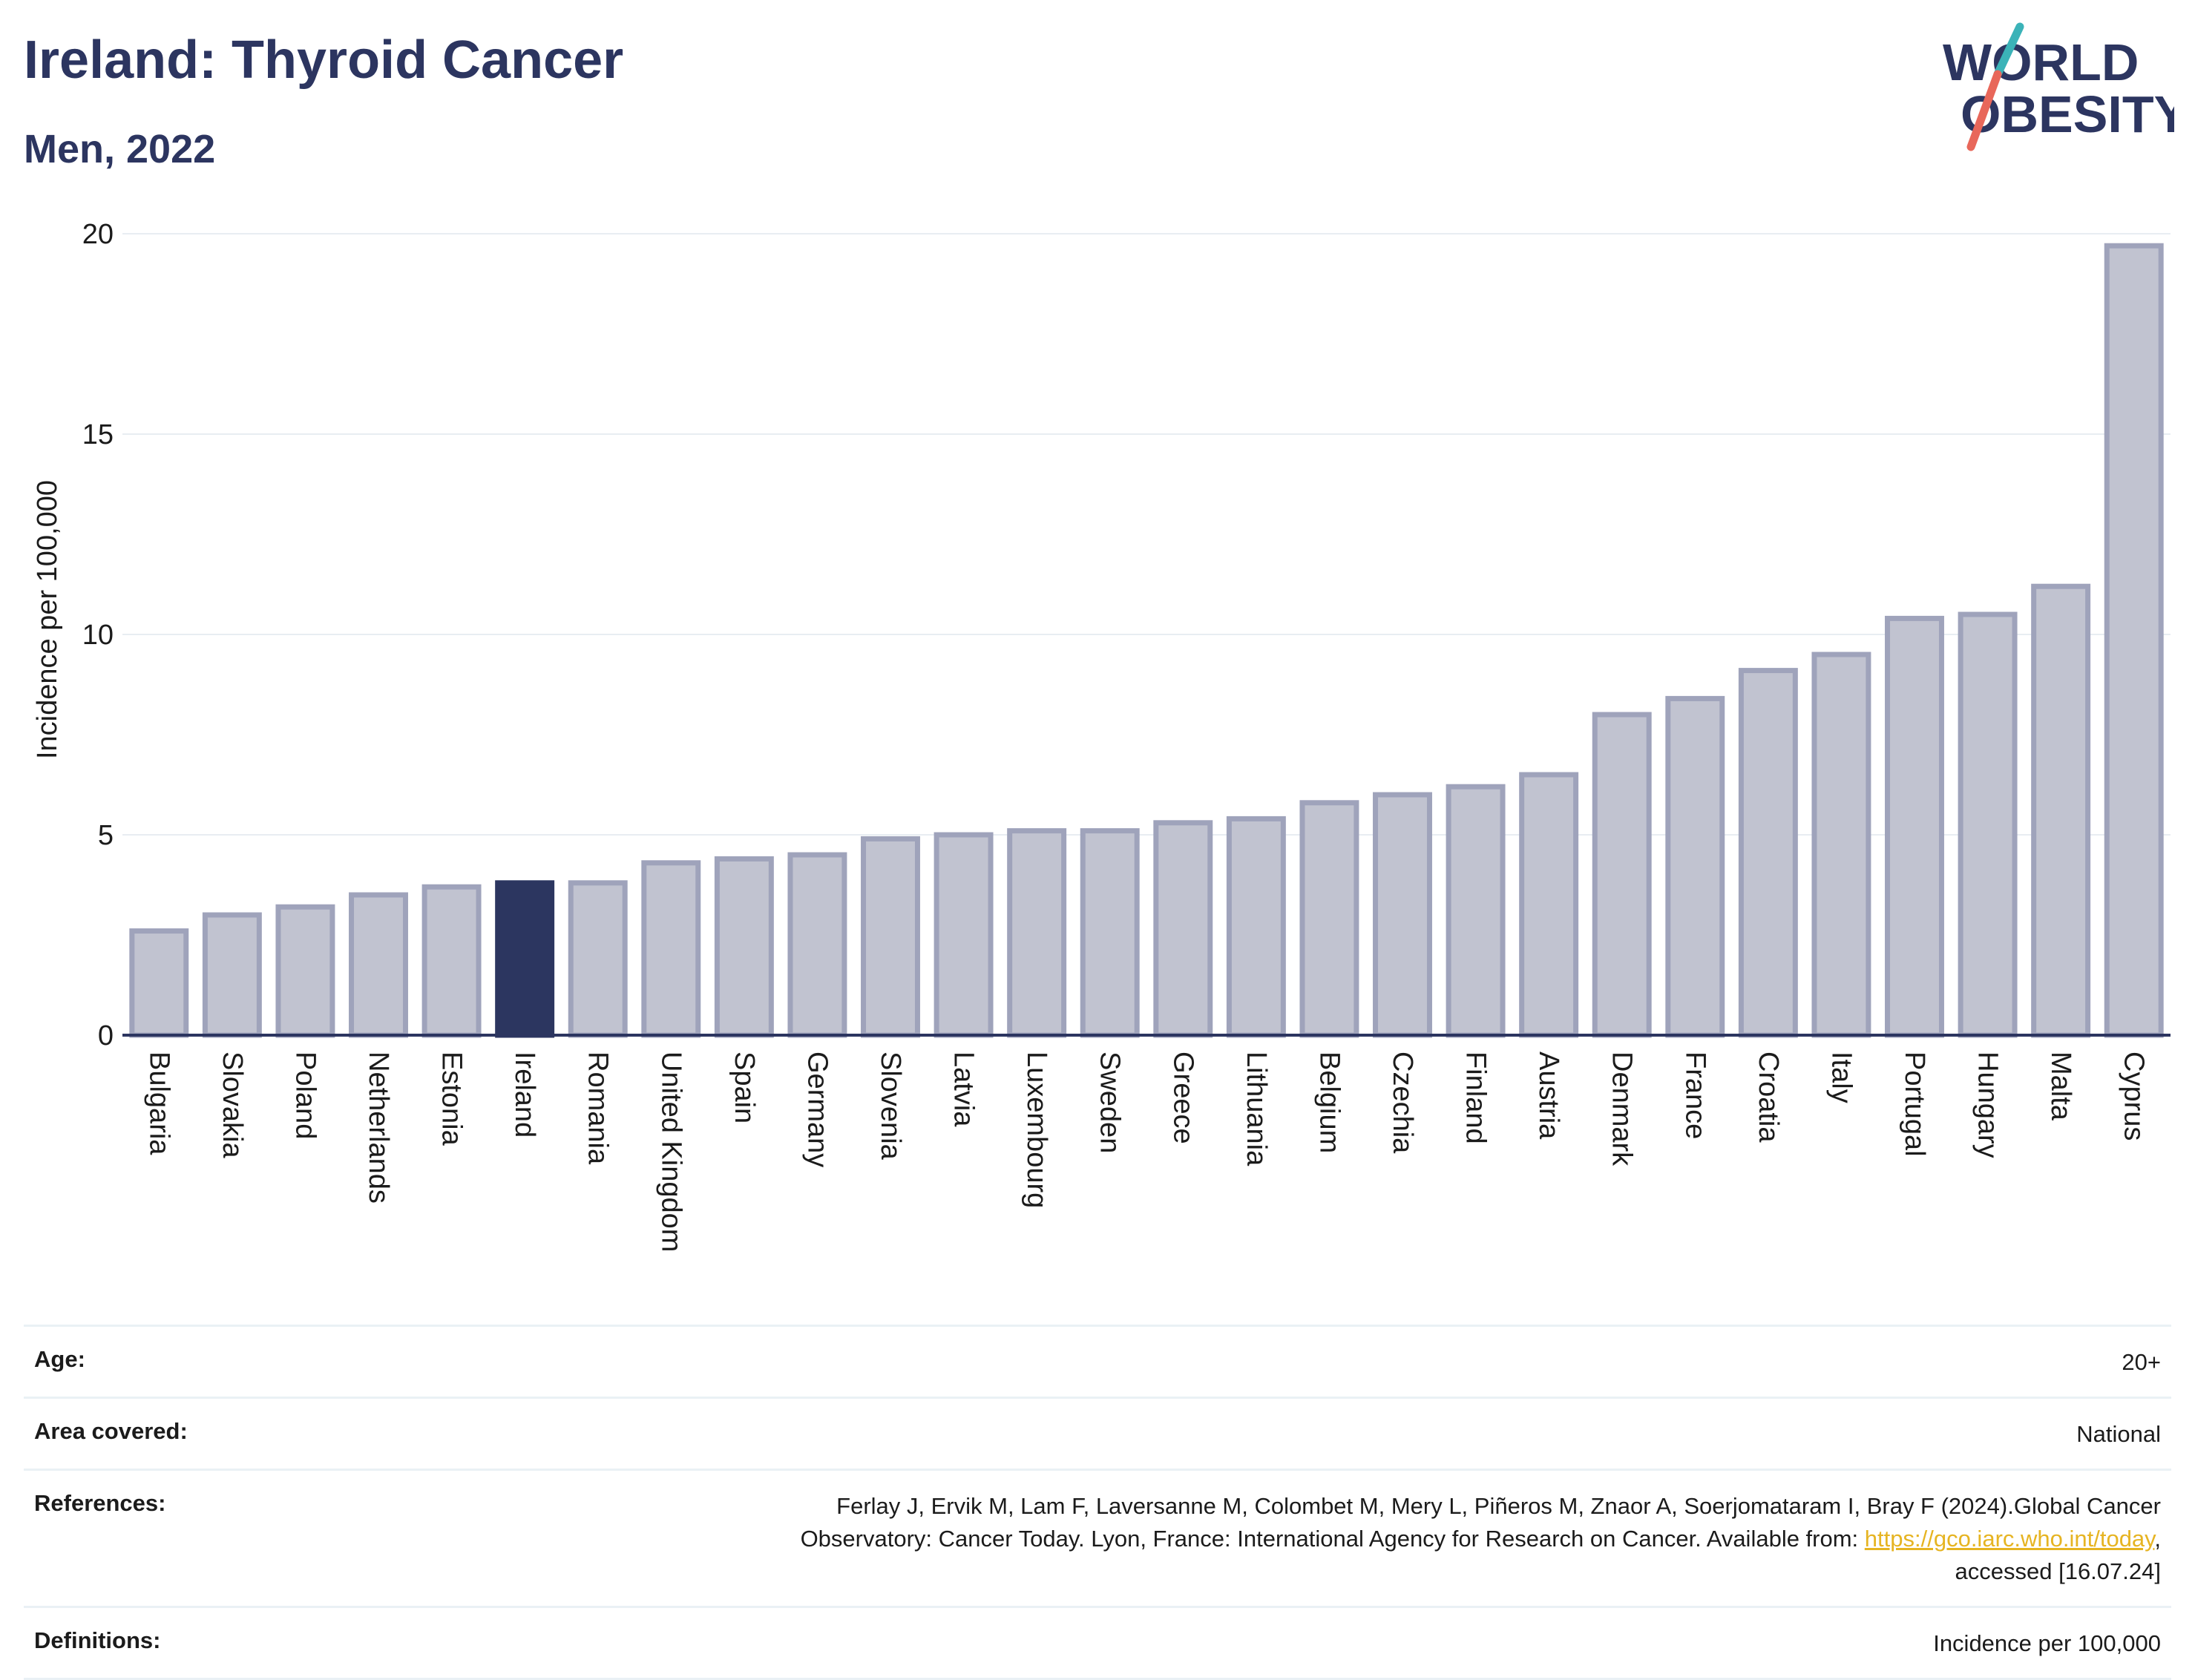 This screenshot has width=2195, height=1680. Describe the element at coordinates (1257, 1109) in the screenshot. I see `x-tick-label: Lithuania` at that location.